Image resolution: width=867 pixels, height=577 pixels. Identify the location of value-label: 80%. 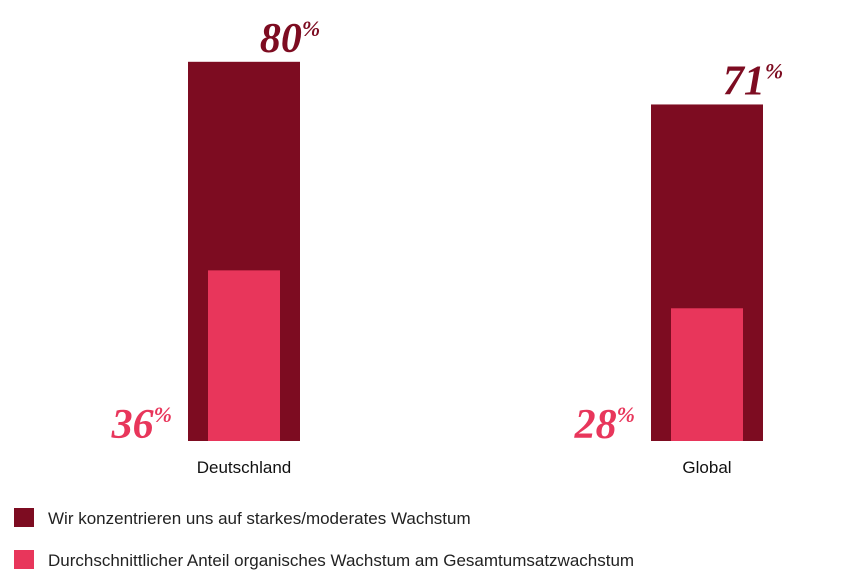
(290, 39).